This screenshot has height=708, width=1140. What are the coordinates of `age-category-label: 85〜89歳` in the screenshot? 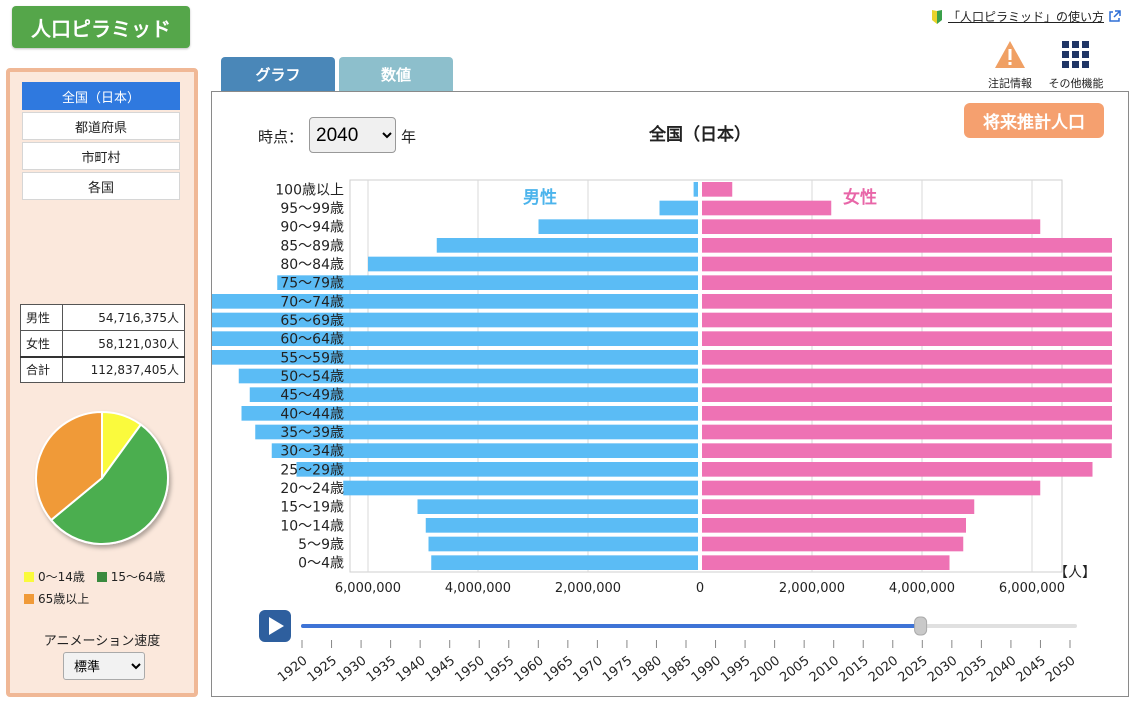 It's located at (312, 246).